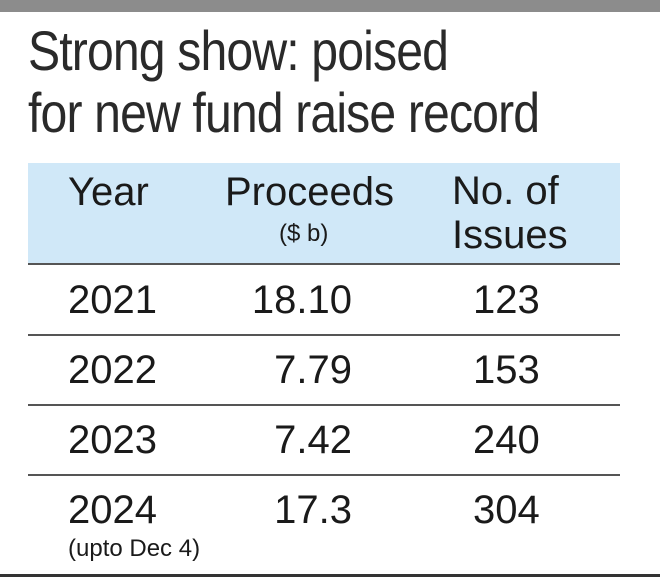  Describe the element at coordinates (330, 6) in the screenshot. I see `top-bar` at that location.